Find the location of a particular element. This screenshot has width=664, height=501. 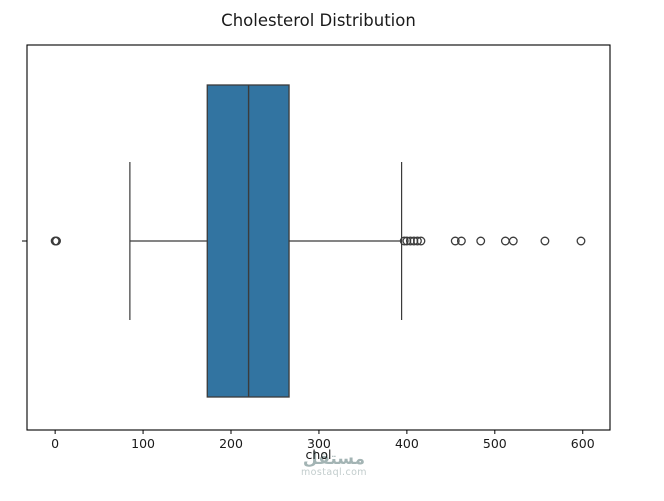

x-tick-label: 500 is located at coordinates (495, 443).